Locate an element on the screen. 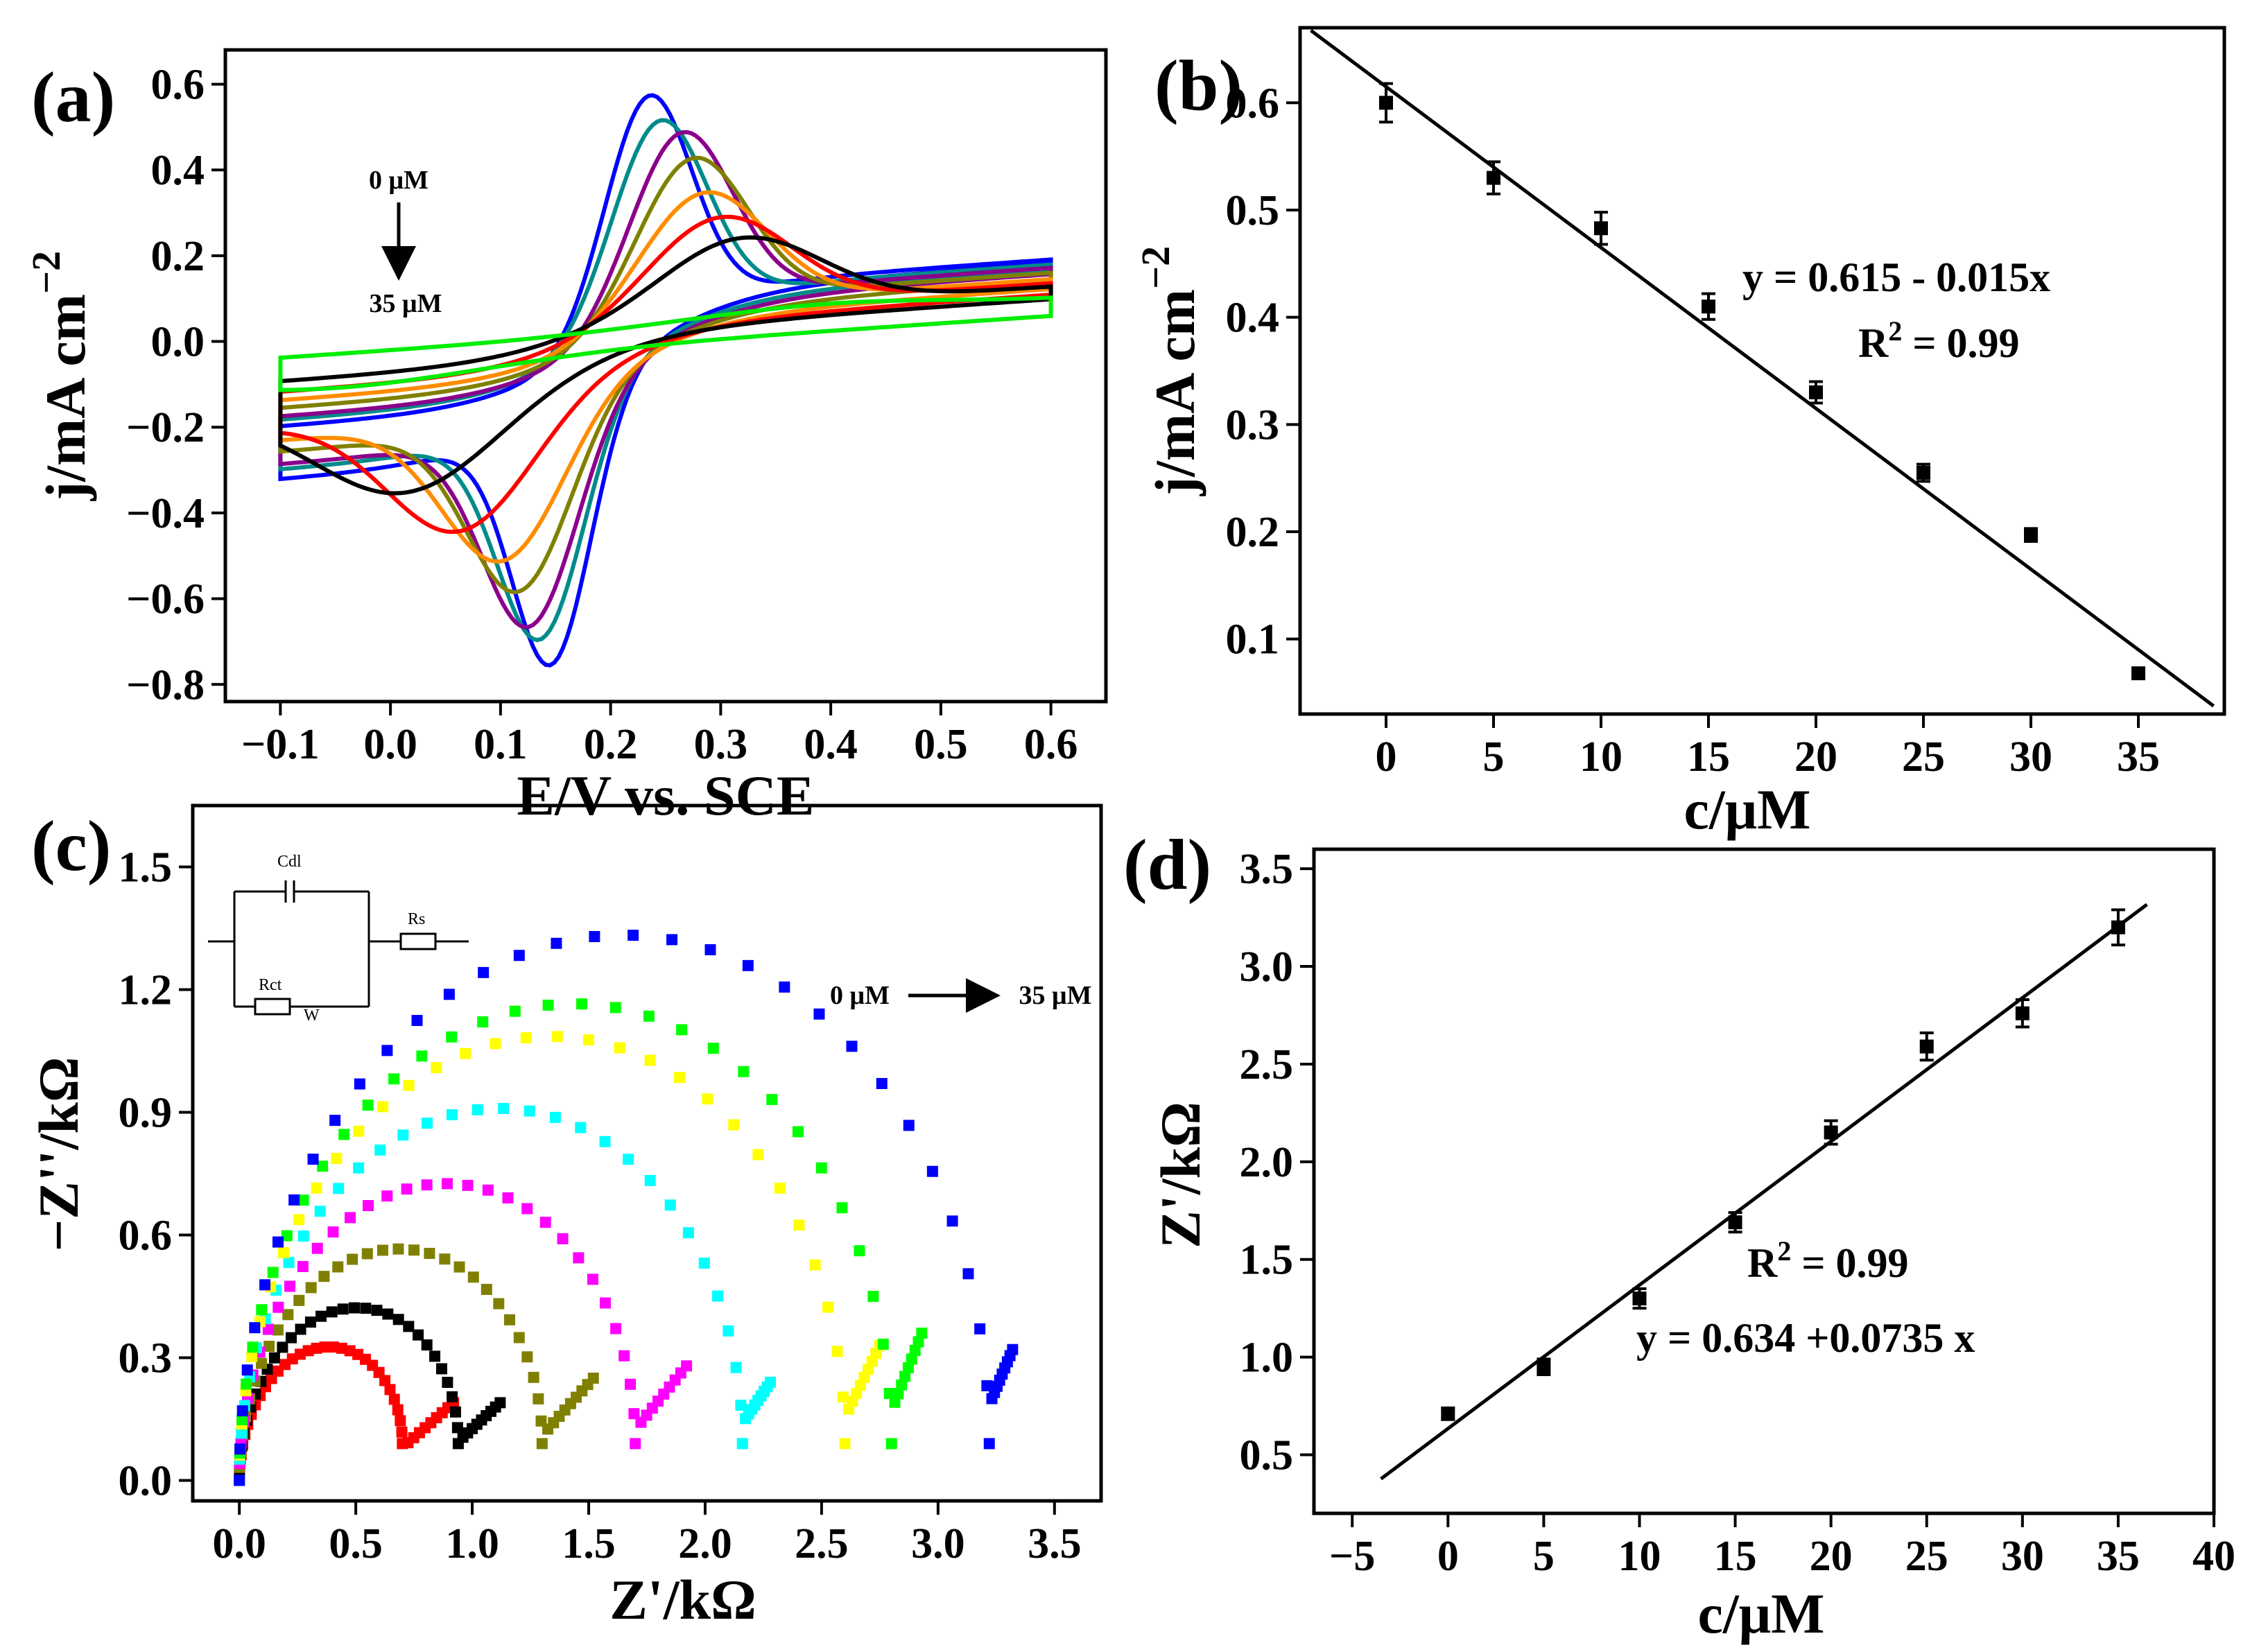 This screenshot has width=2250, height=1652. panel-b-xtick-label: 5 is located at coordinates (1494, 757).